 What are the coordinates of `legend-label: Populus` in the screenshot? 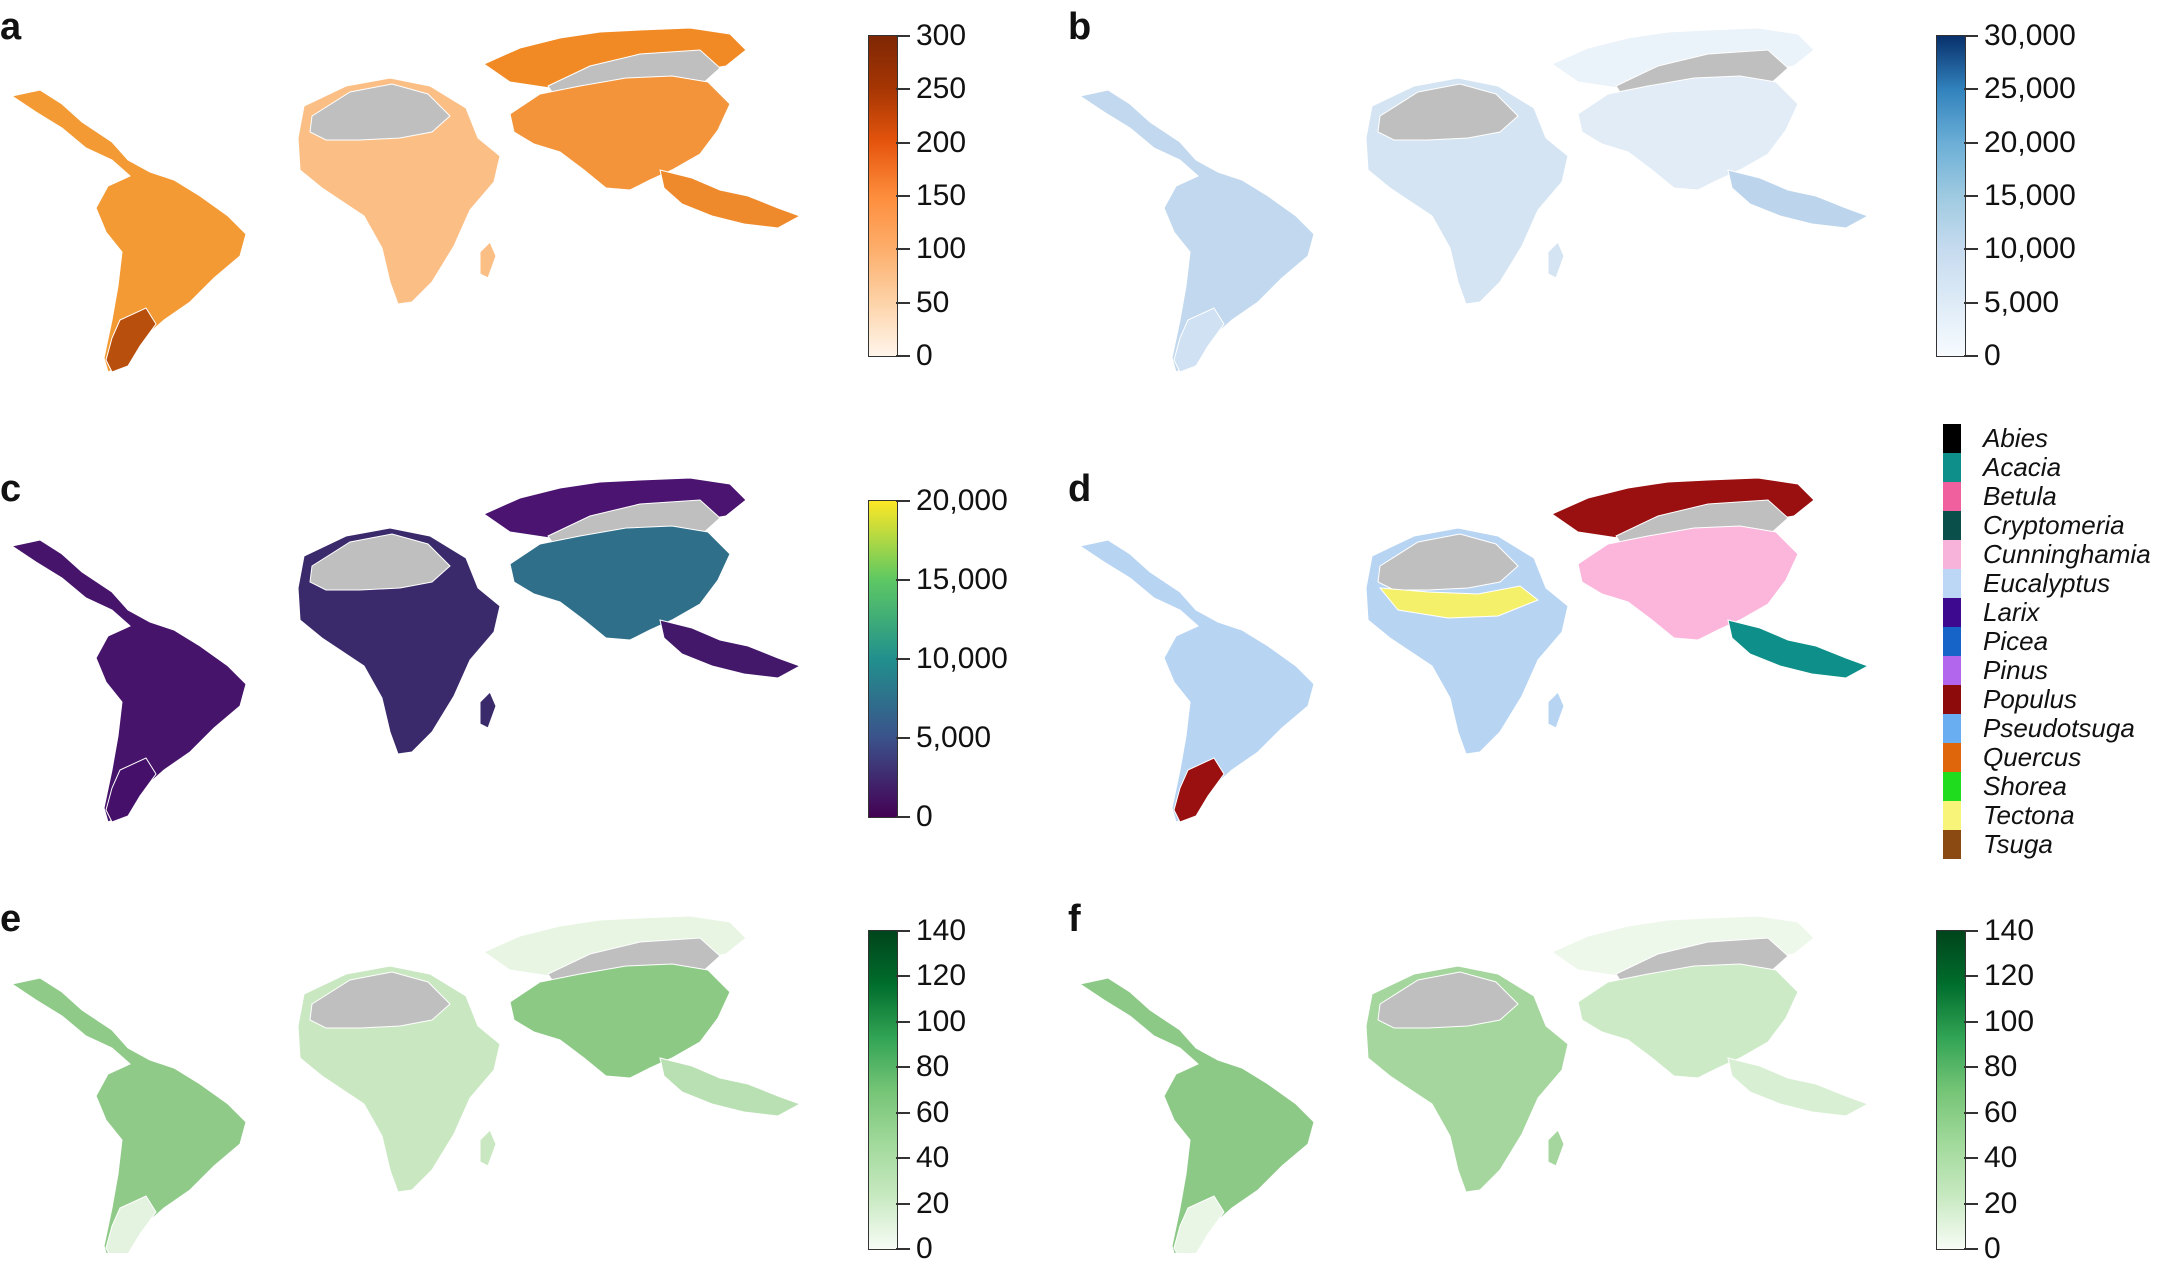 It's located at (2030, 699).